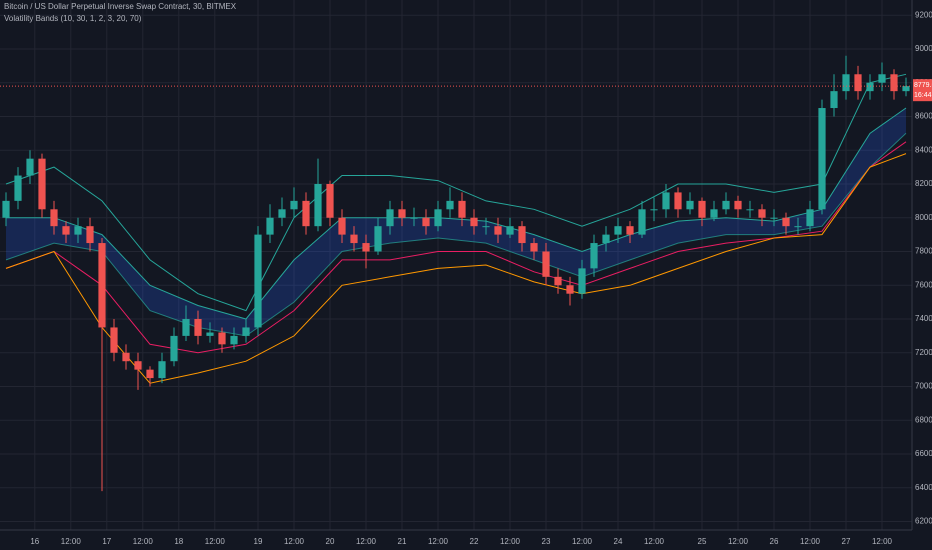 The width and height of the screenshot is (932, 550). I want to click on x-tick-label: 23, so click(546, 541).